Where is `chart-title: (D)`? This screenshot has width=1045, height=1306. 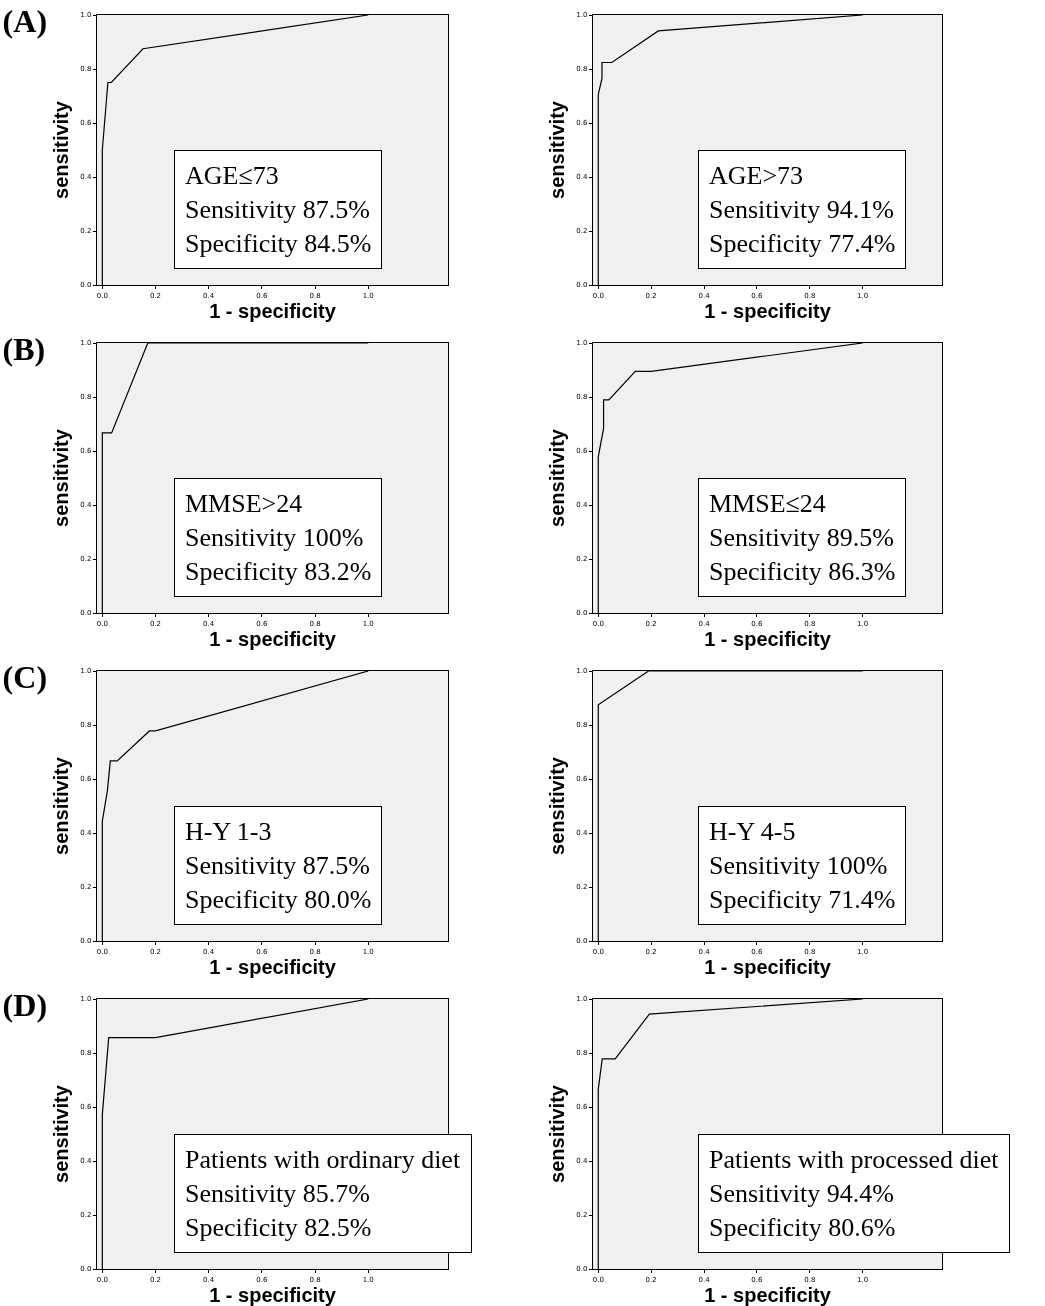
chart-title: (D) is located at coordinates (25, 1005).